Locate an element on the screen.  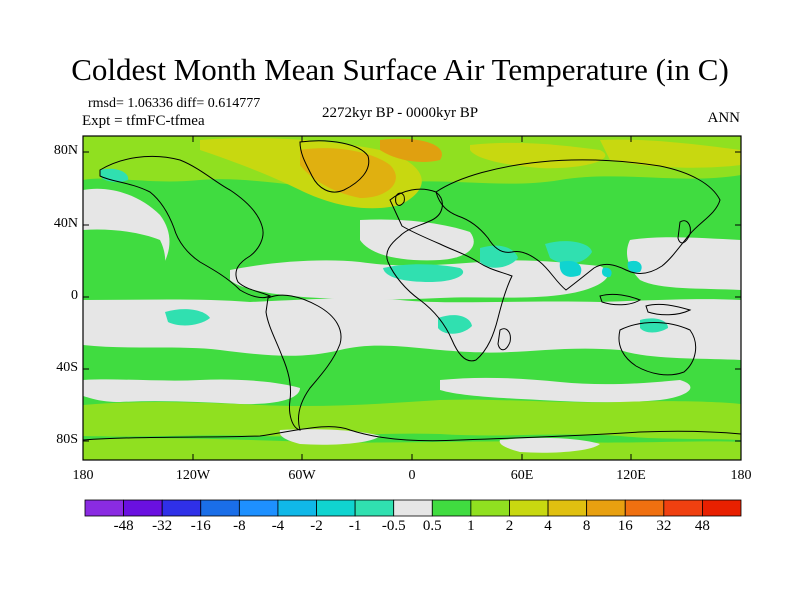
x-tick-label: 120W is located at coordinates (193, 475).